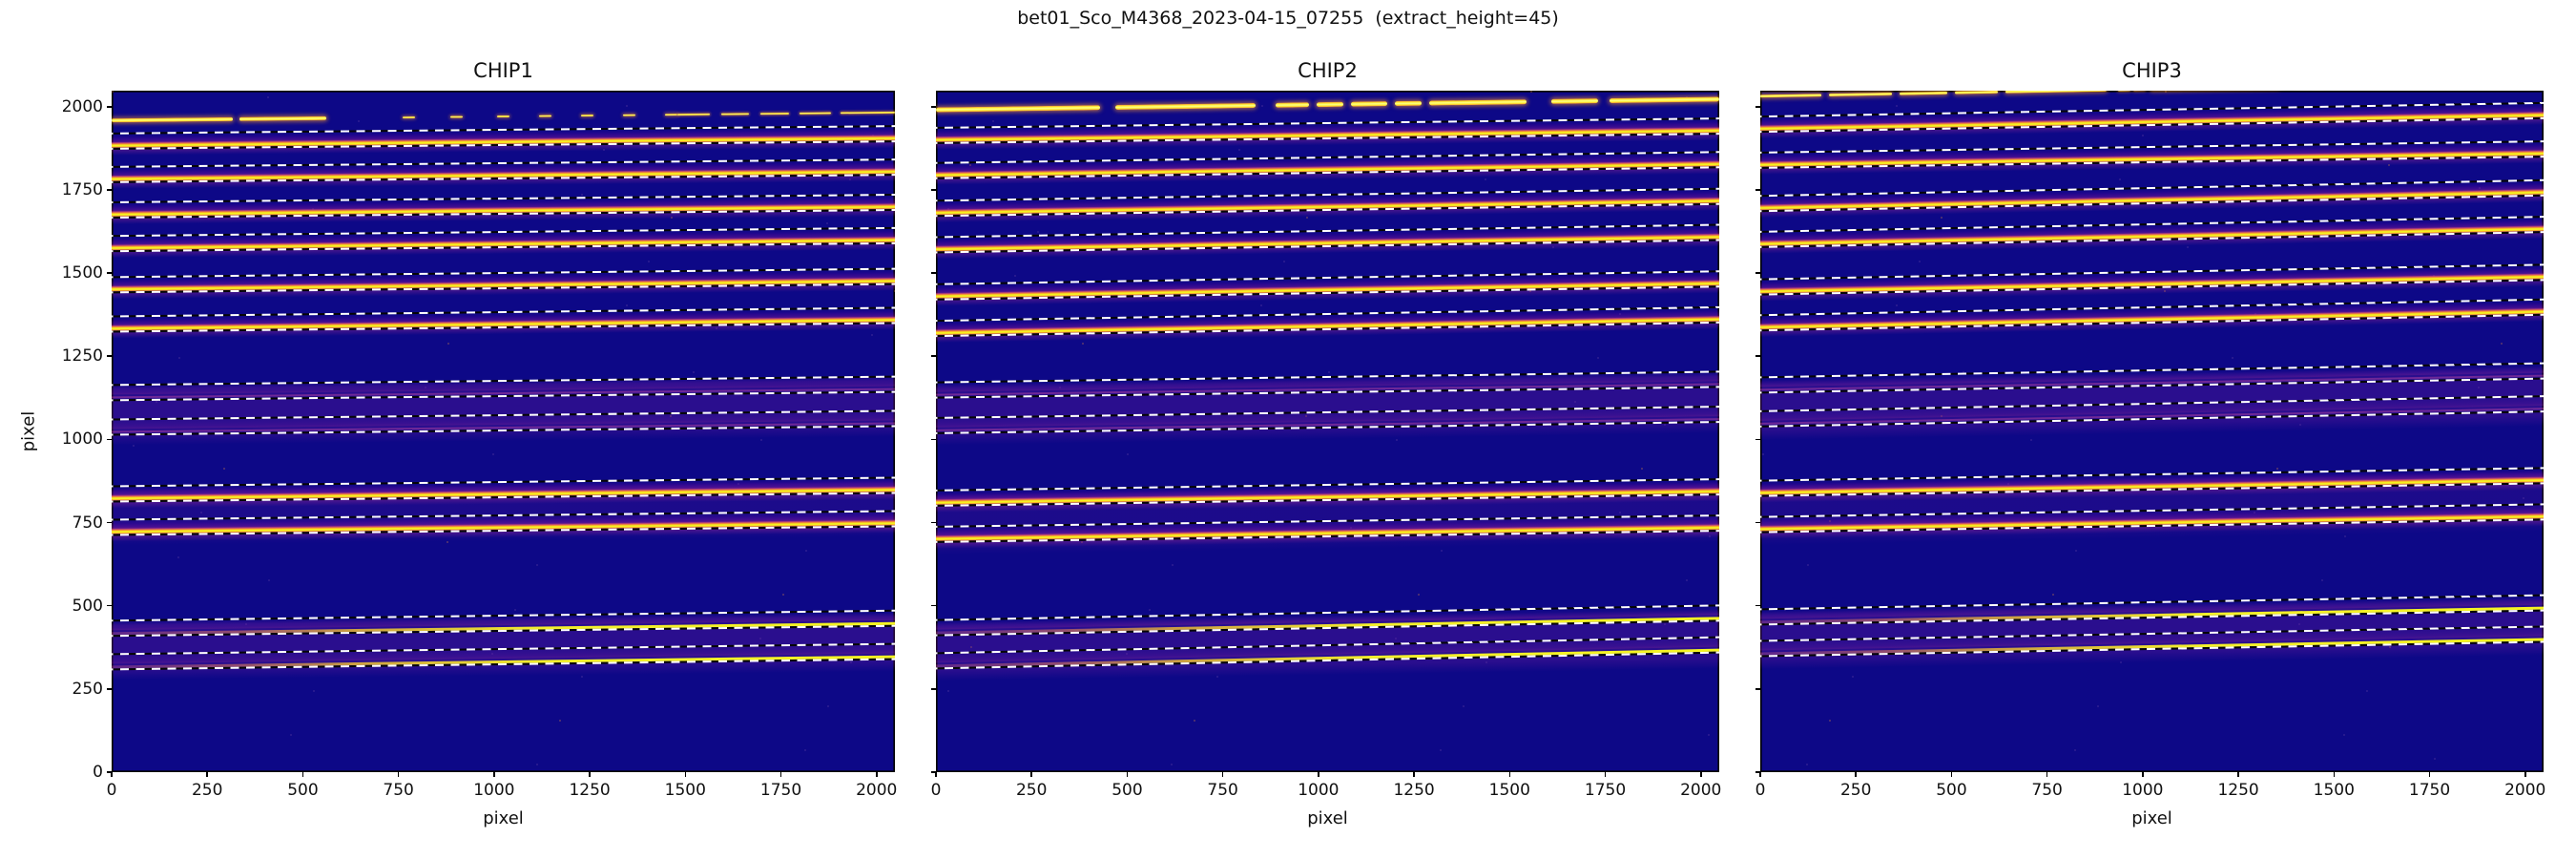 This screenshot has width=2576, height=859. What do you see at coordinates (936, 790) in the screenshot?
I see `x-tick-label: 0` at bounding box center [936, 790].